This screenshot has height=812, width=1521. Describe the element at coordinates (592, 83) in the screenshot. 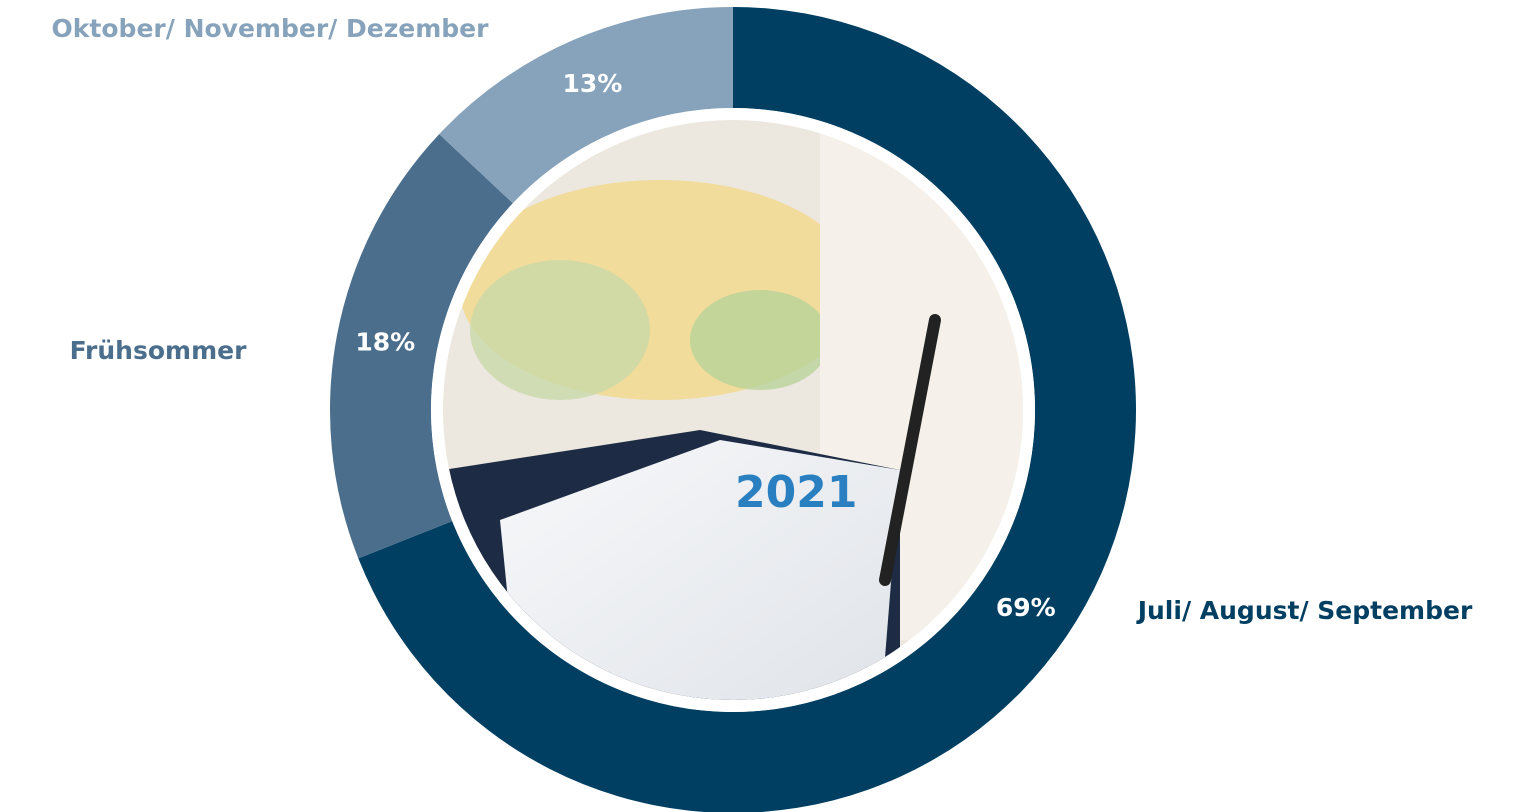

I see `value-label: 13%` at that location.